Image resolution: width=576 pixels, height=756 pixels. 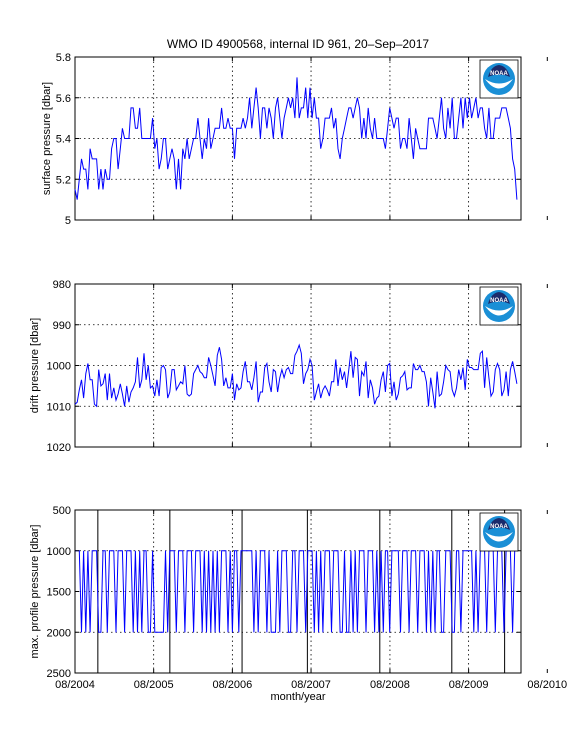 I want to click on y-tick-label: 2000, so click(x=59, y=633).